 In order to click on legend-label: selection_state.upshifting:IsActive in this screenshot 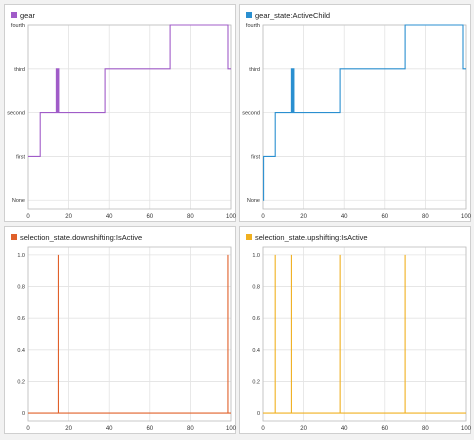, I will do `click(311, 237)`.